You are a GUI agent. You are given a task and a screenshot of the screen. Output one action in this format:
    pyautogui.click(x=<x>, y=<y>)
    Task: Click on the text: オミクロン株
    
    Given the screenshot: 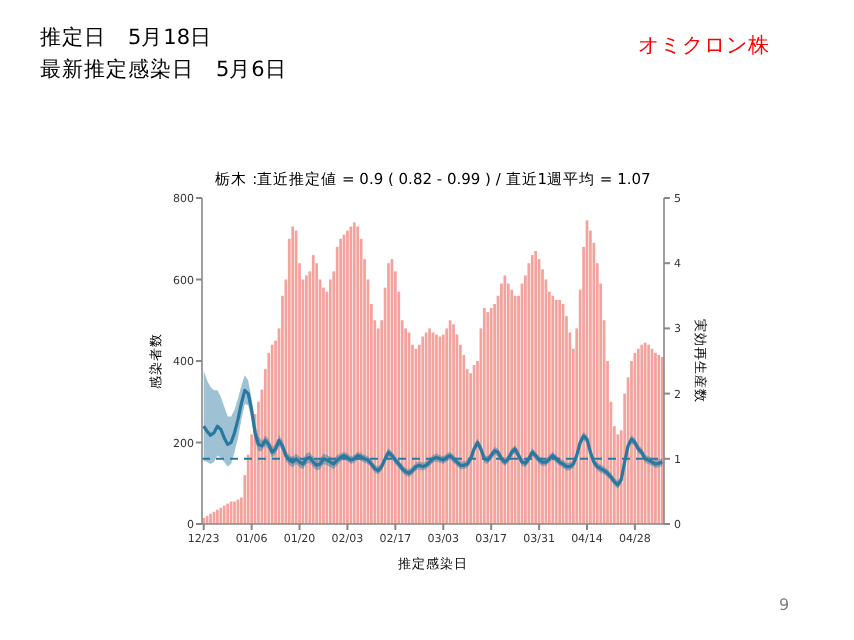 What is the action you would take?
    pyautogui.click(x=704, y=45)
    